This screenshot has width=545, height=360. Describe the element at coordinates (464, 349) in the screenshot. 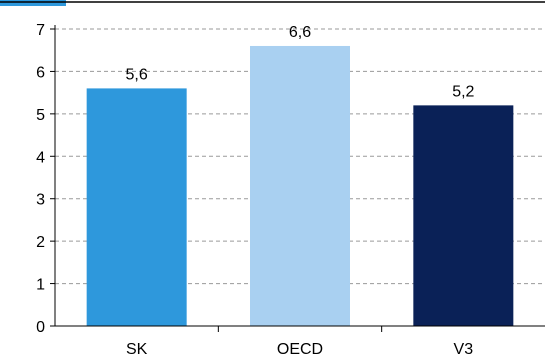

I see `category-label-v3: V3` at that location.